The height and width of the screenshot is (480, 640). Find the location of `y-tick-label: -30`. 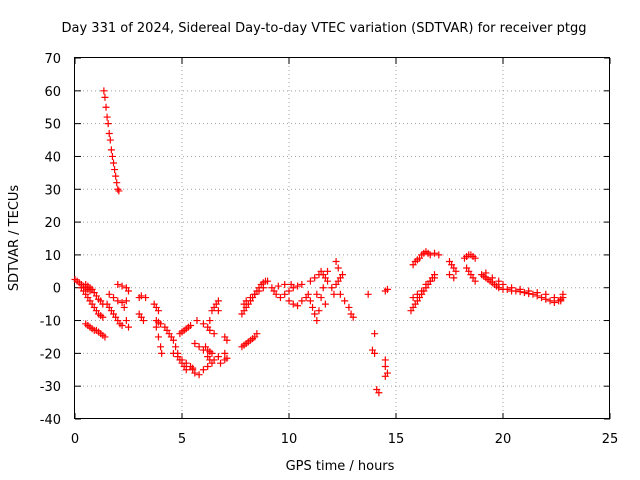

y-tick-label: -30 is located at coordinates (50, 387).